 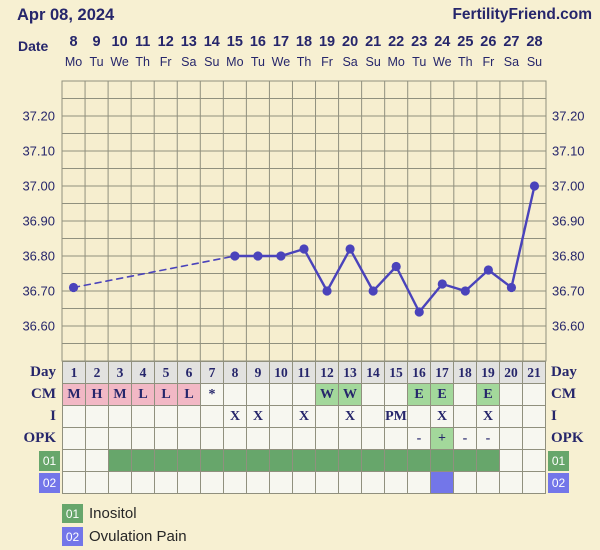 What do you see at coordinates (142, 52) in the screenshot?
I see `date-column: 11 Th` at bounding box center [142, 52].